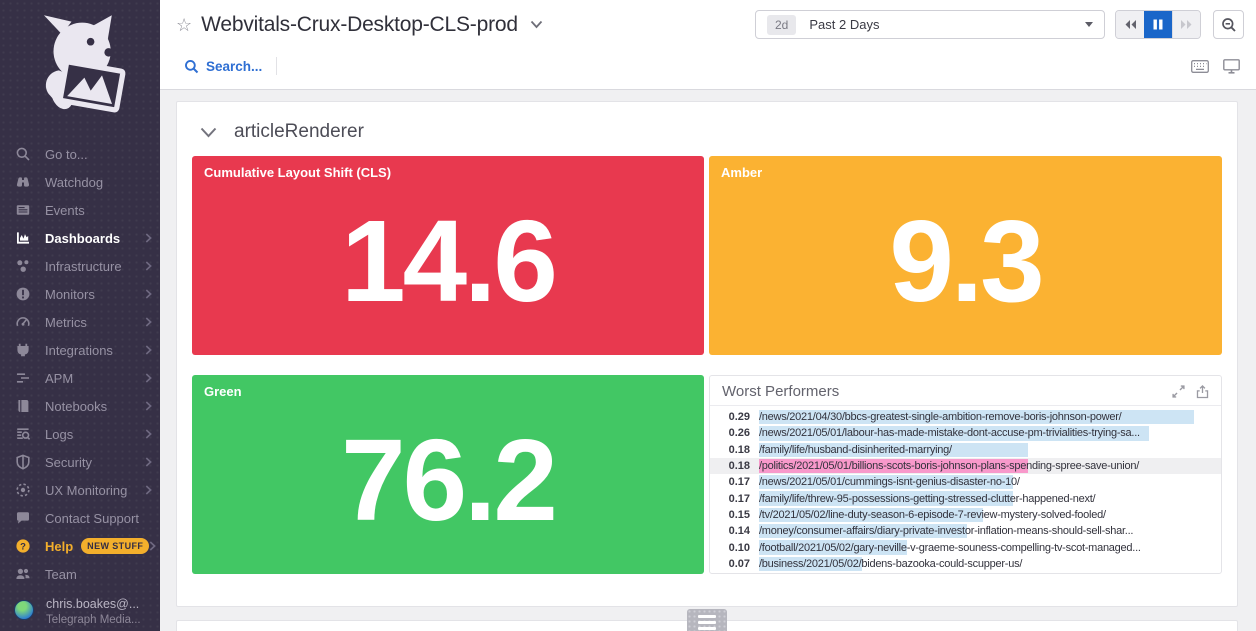 Image resolution: width=1256 pixels, height=631 pixels. I want to click on tv-mode-icon, so click(1231, 66).